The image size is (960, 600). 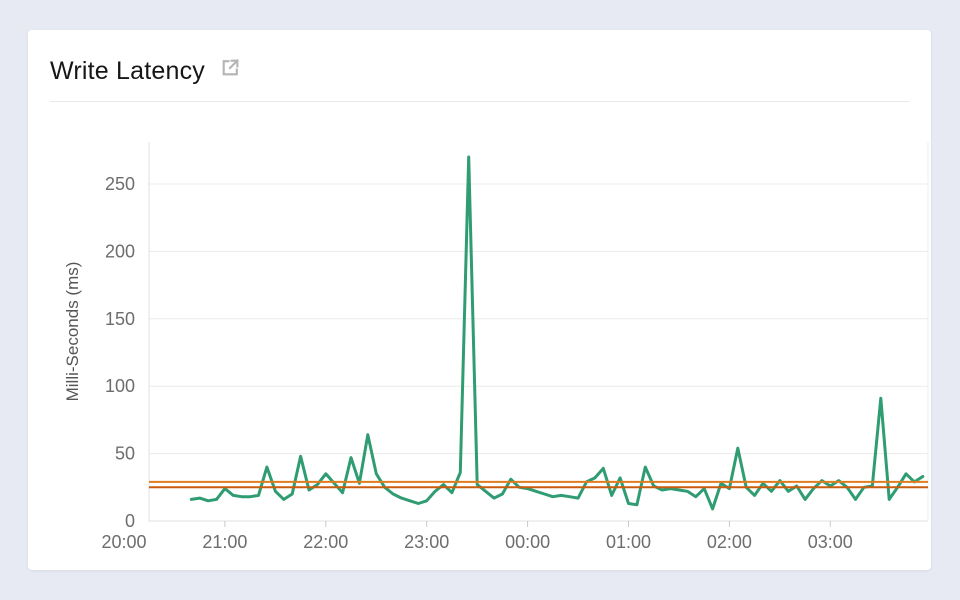 What do you see at coordinates (120, 386) in the screenshot?
I see `y-tick-label: 100` at bounding box center [120, 386].